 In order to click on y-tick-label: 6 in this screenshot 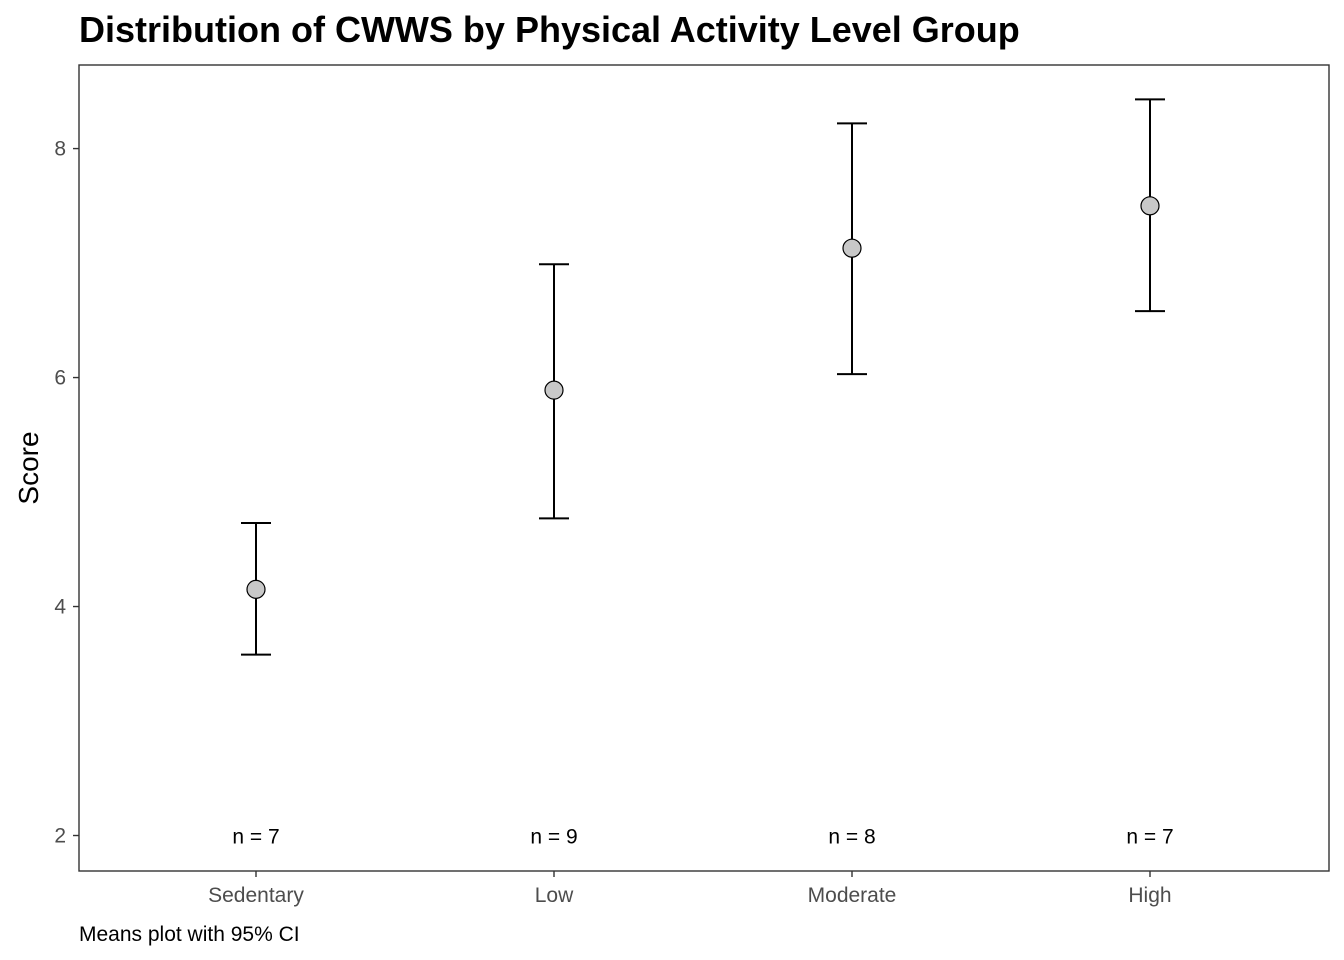, I will do `click(60, 378)`.